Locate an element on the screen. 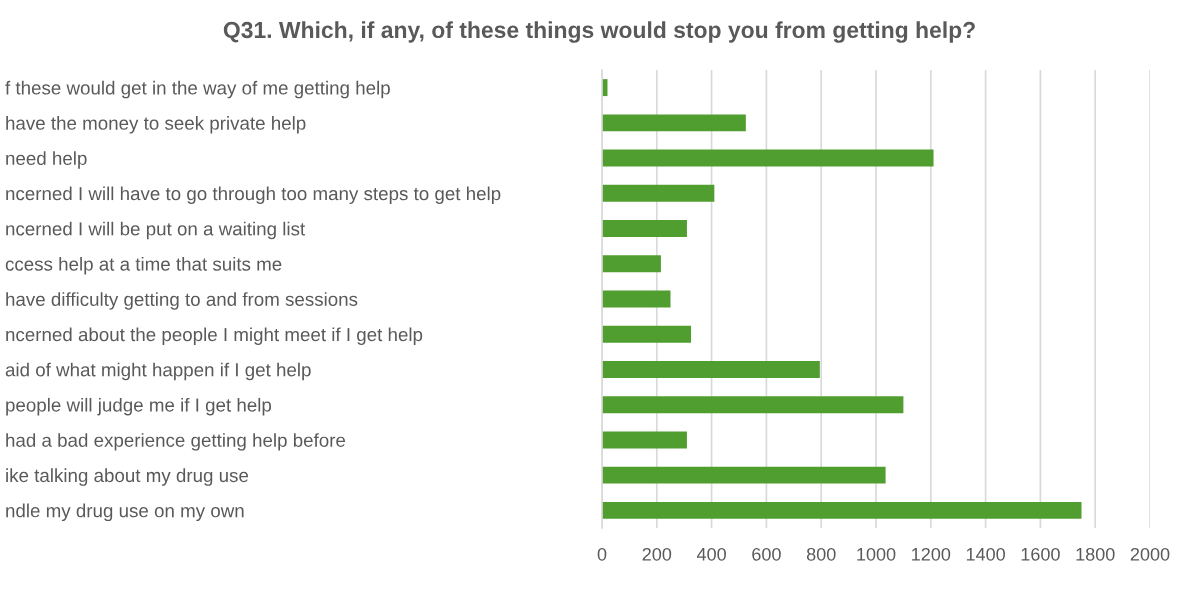 This screenshot has width=1199, height=591. y-tick-label: aid of what might happen if I get help is located at coordinates (158, 371).